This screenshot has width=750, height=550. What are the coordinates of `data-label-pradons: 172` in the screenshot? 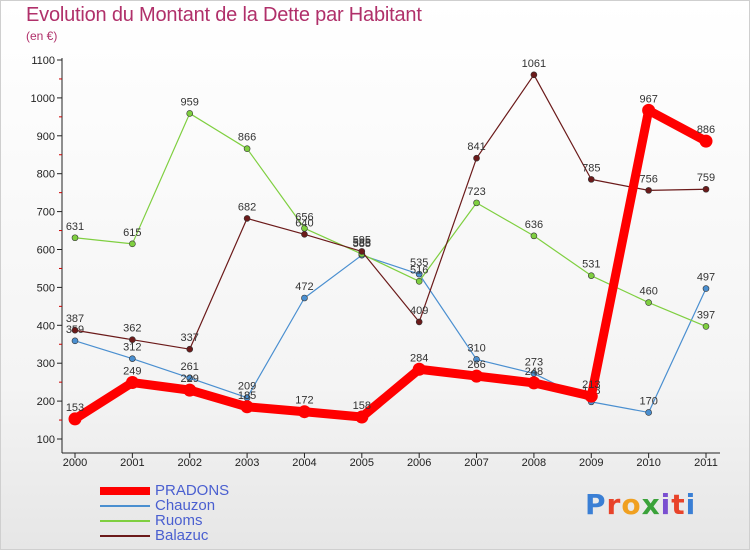 It's located at (304, 401).